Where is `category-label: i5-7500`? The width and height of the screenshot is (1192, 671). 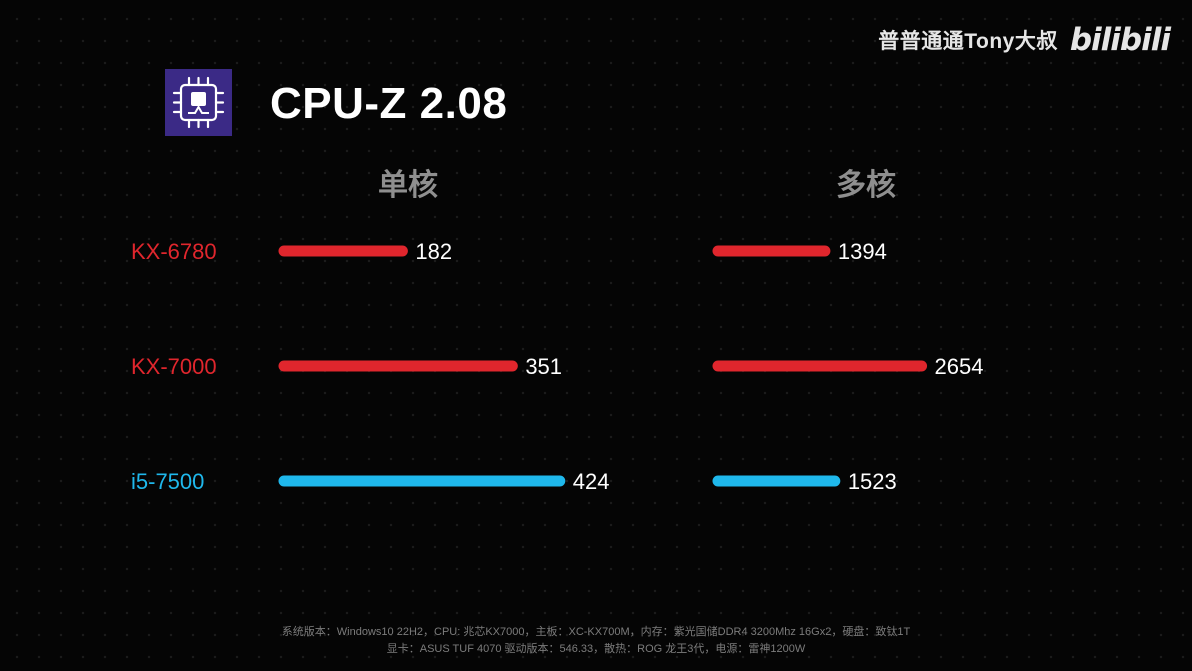 category-label: i5-7500 is located at coordinates (167, 481).